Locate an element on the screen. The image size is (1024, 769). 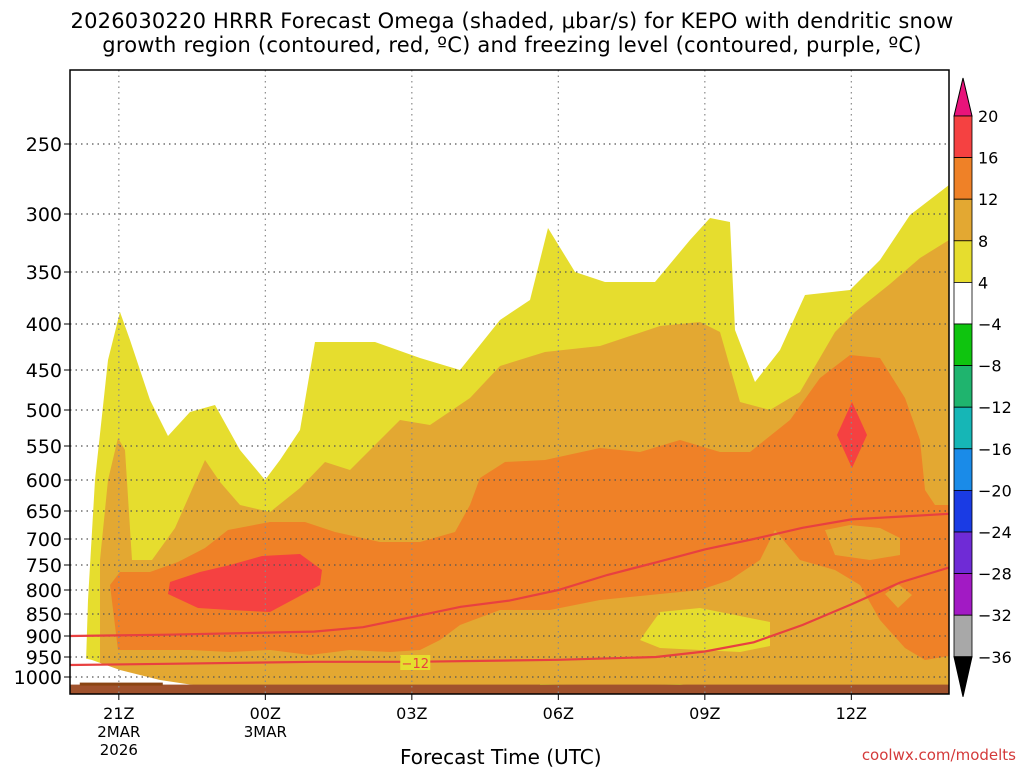
terrain-bump is located at coordinates (121, 684).